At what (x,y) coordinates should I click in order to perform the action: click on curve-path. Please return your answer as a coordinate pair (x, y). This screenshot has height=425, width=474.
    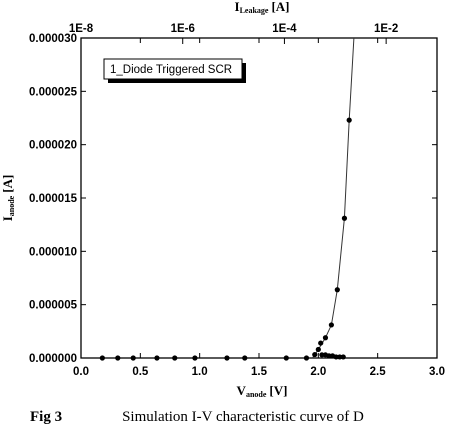
    Looking at the image, I should click on (333, 198).